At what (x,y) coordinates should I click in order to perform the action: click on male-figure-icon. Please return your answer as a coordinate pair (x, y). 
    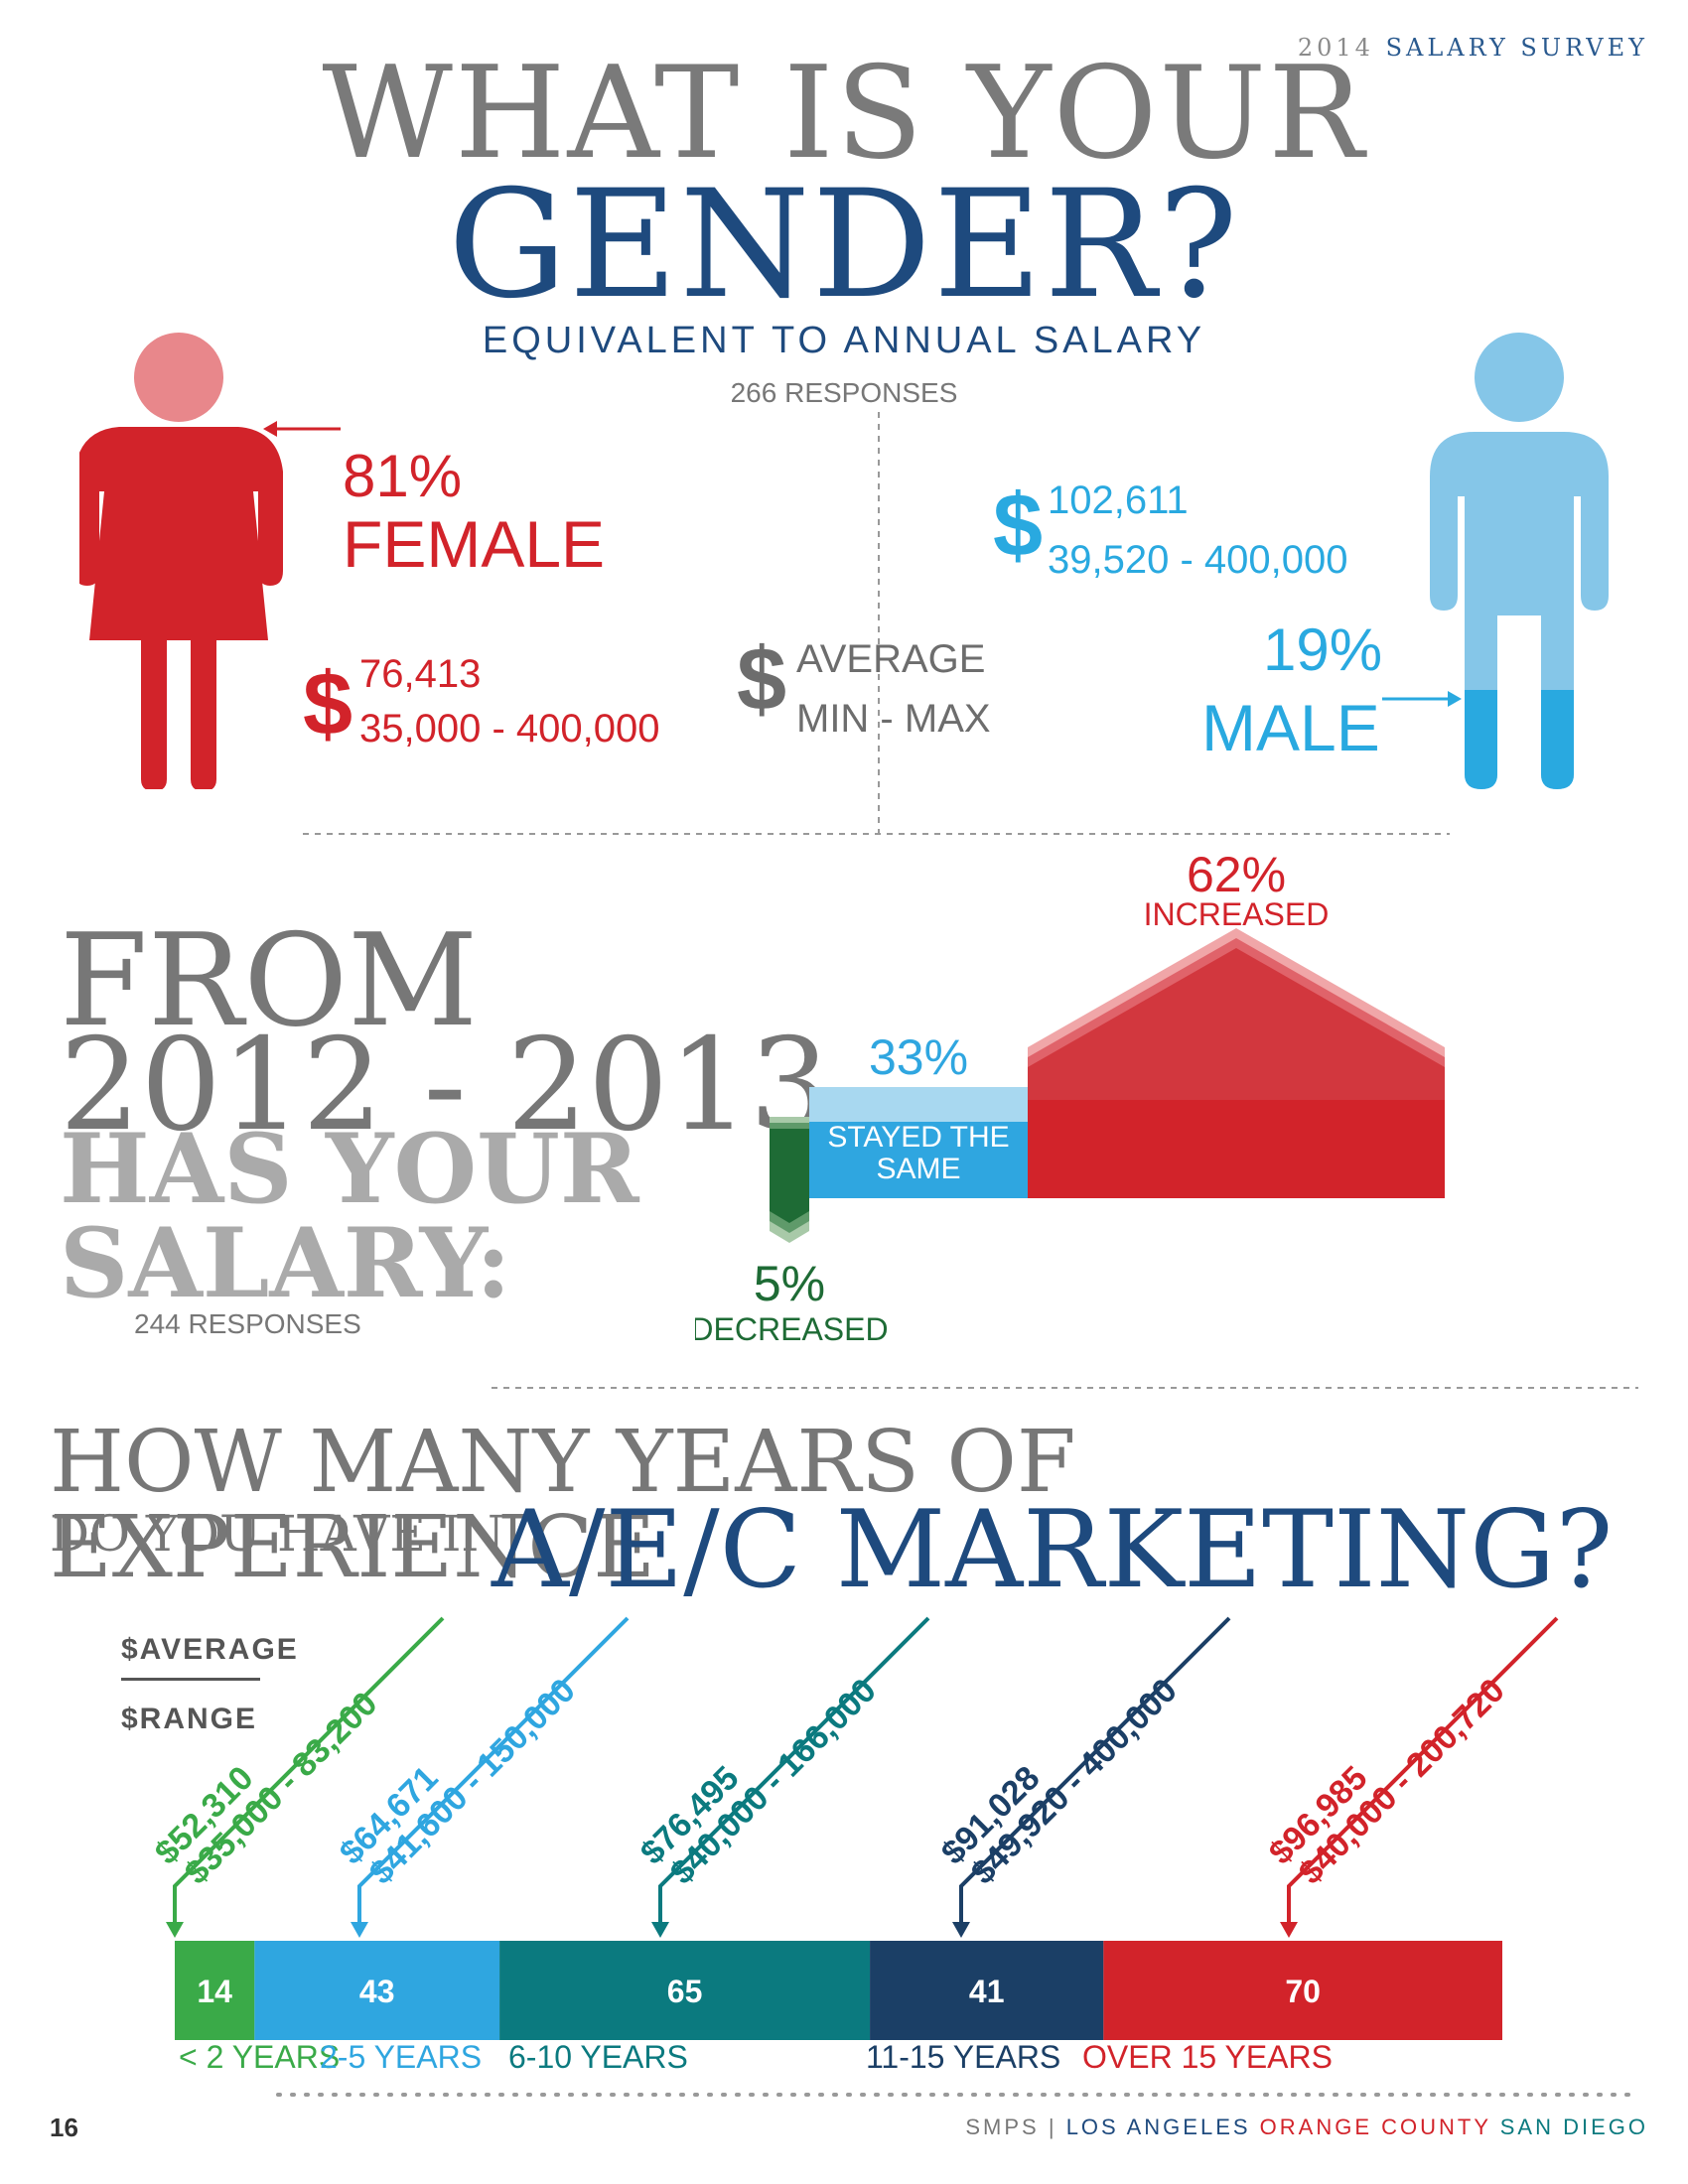
    Looking at the image, I should click on (1519, 561).